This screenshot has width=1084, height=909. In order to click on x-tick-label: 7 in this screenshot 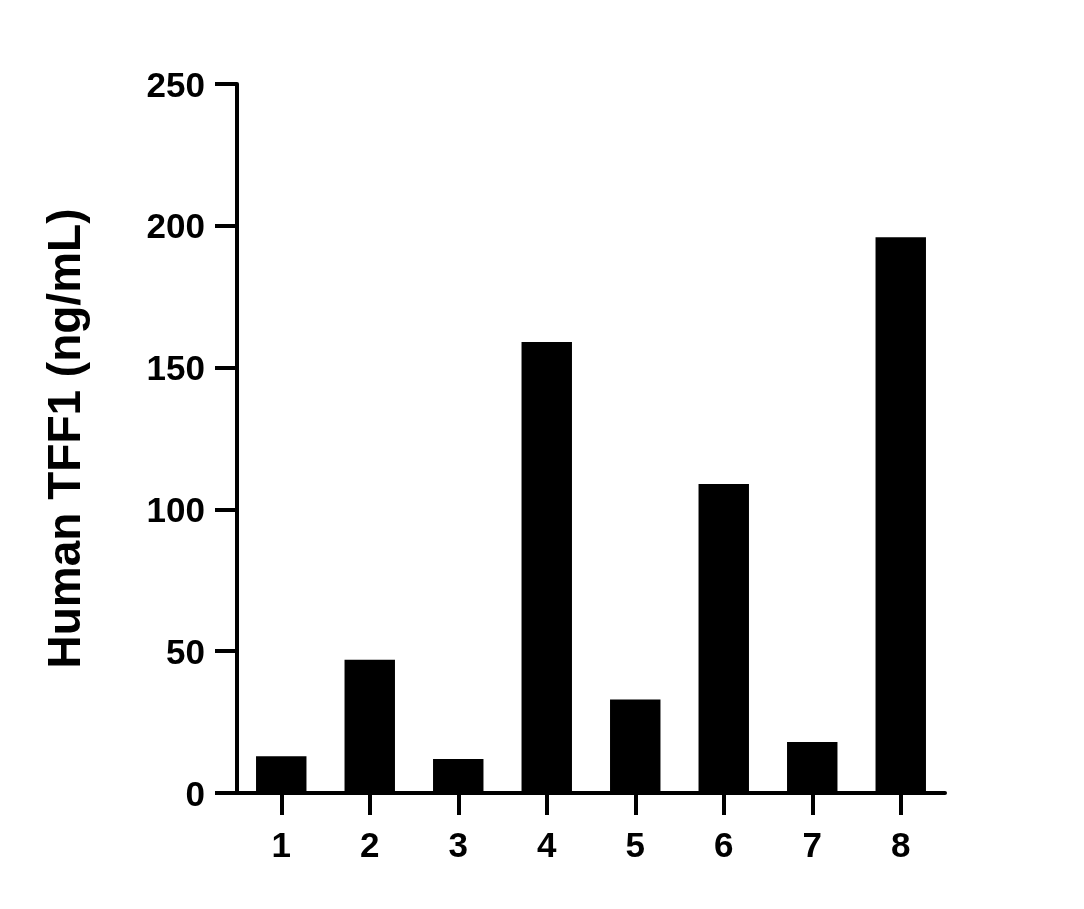, I will do `click(812, 844)`.